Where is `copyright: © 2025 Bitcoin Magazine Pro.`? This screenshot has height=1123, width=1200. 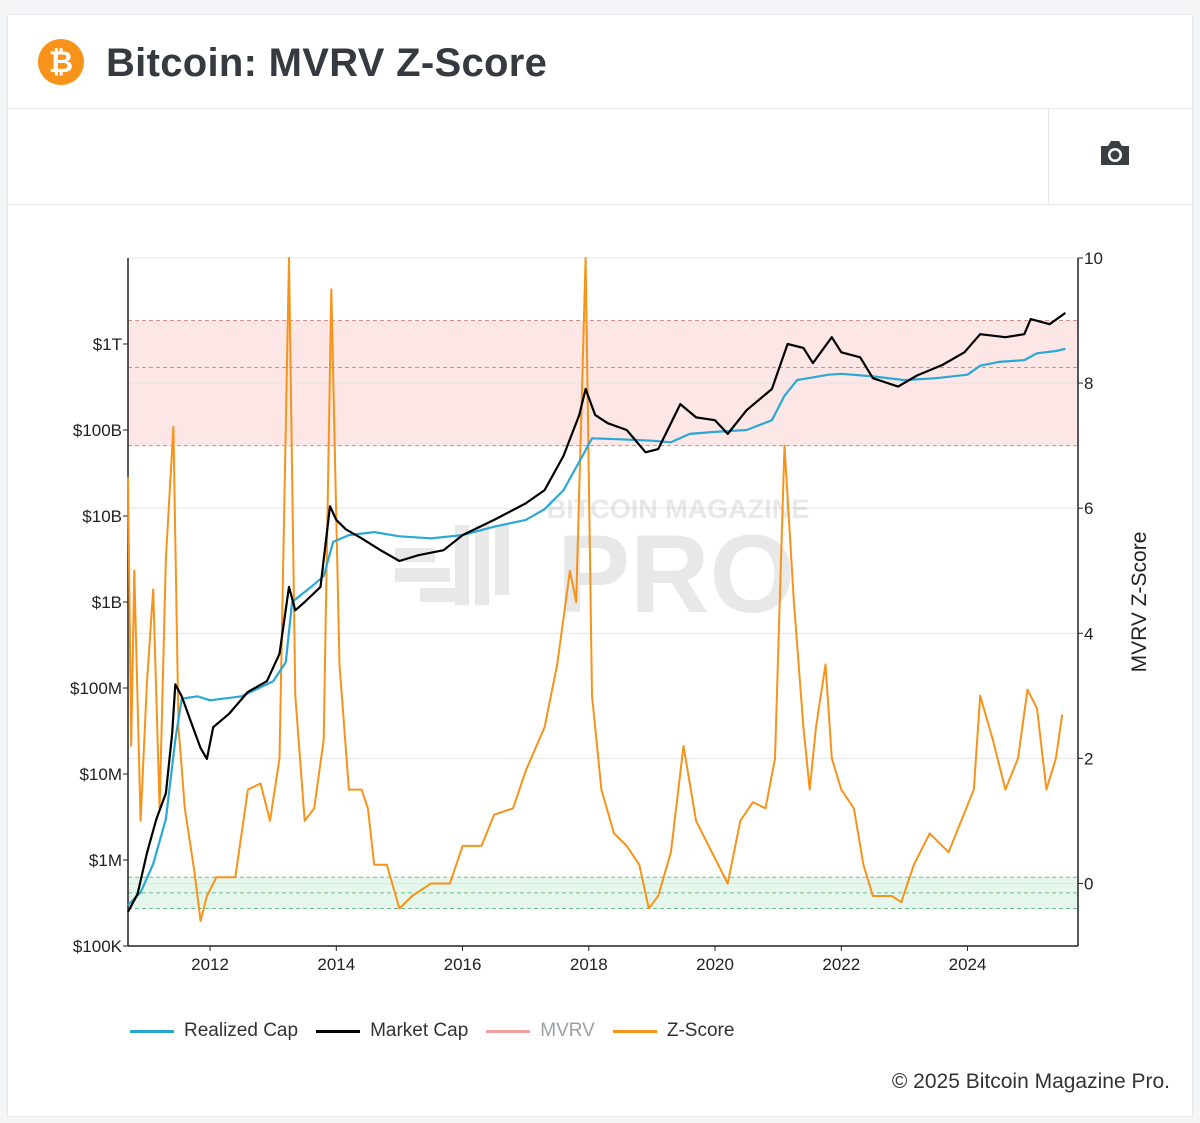 copyright: © 2025 Bitcoin Magazine Pro. is located at coordinates (1030, 1081).